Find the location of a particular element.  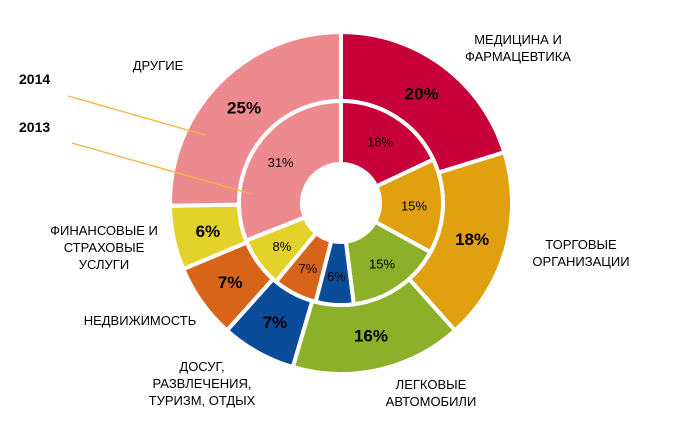

inner-value-label-1: 15% is located at coordinates (414, 205).